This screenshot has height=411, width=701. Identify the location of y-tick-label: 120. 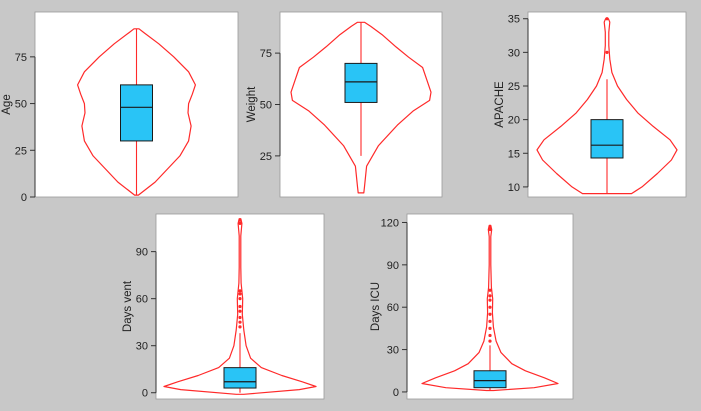
(390, 223).